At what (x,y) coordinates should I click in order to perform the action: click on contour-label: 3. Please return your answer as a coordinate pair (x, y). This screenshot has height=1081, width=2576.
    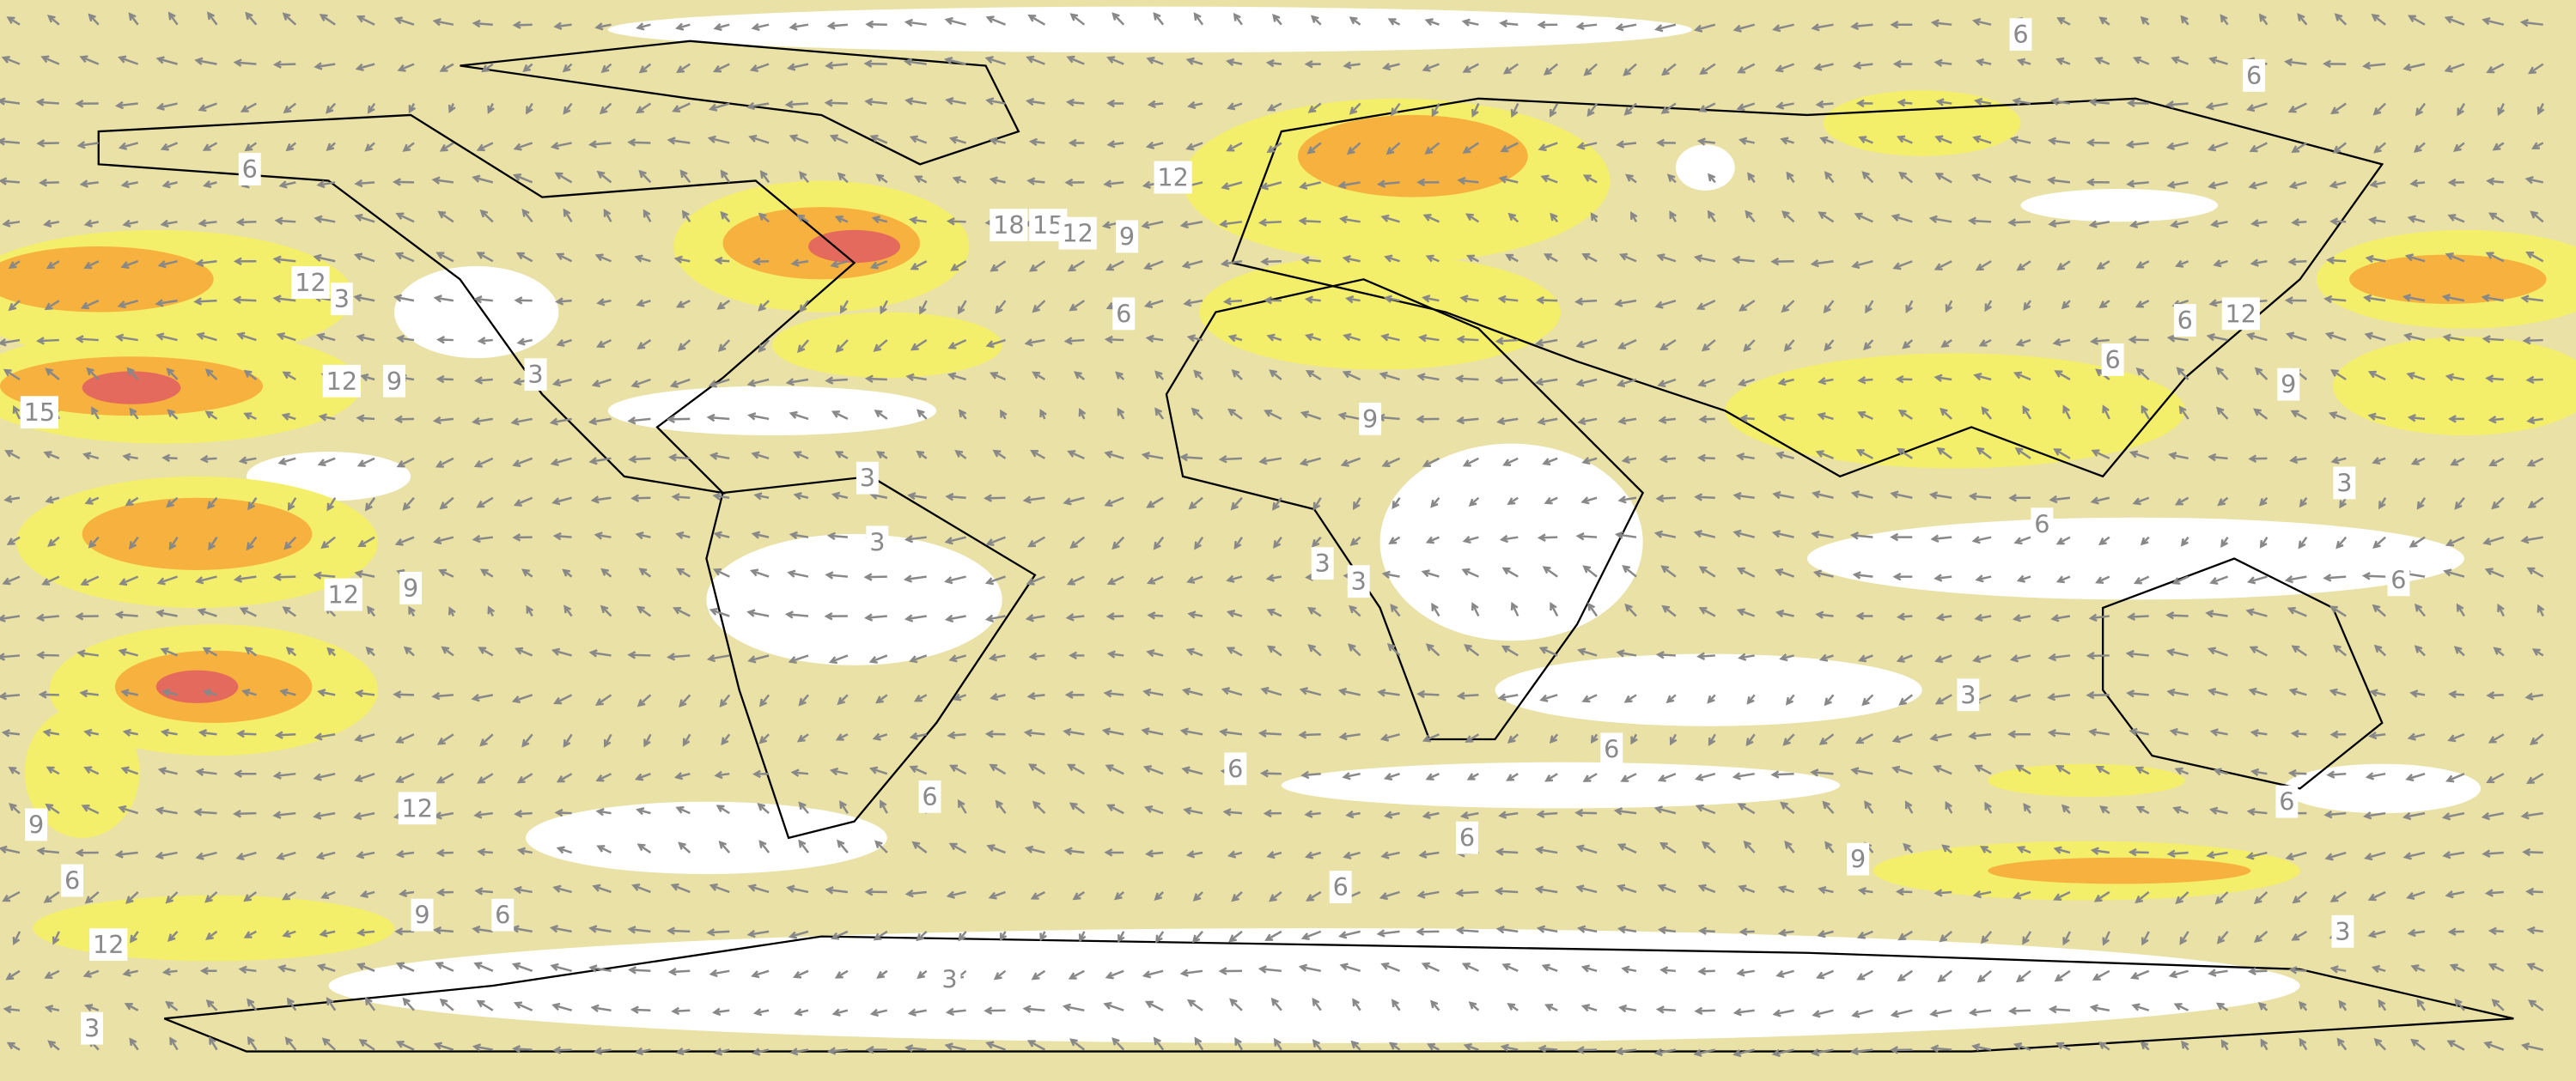
    Looking at the image, I should click on (2344, 482).